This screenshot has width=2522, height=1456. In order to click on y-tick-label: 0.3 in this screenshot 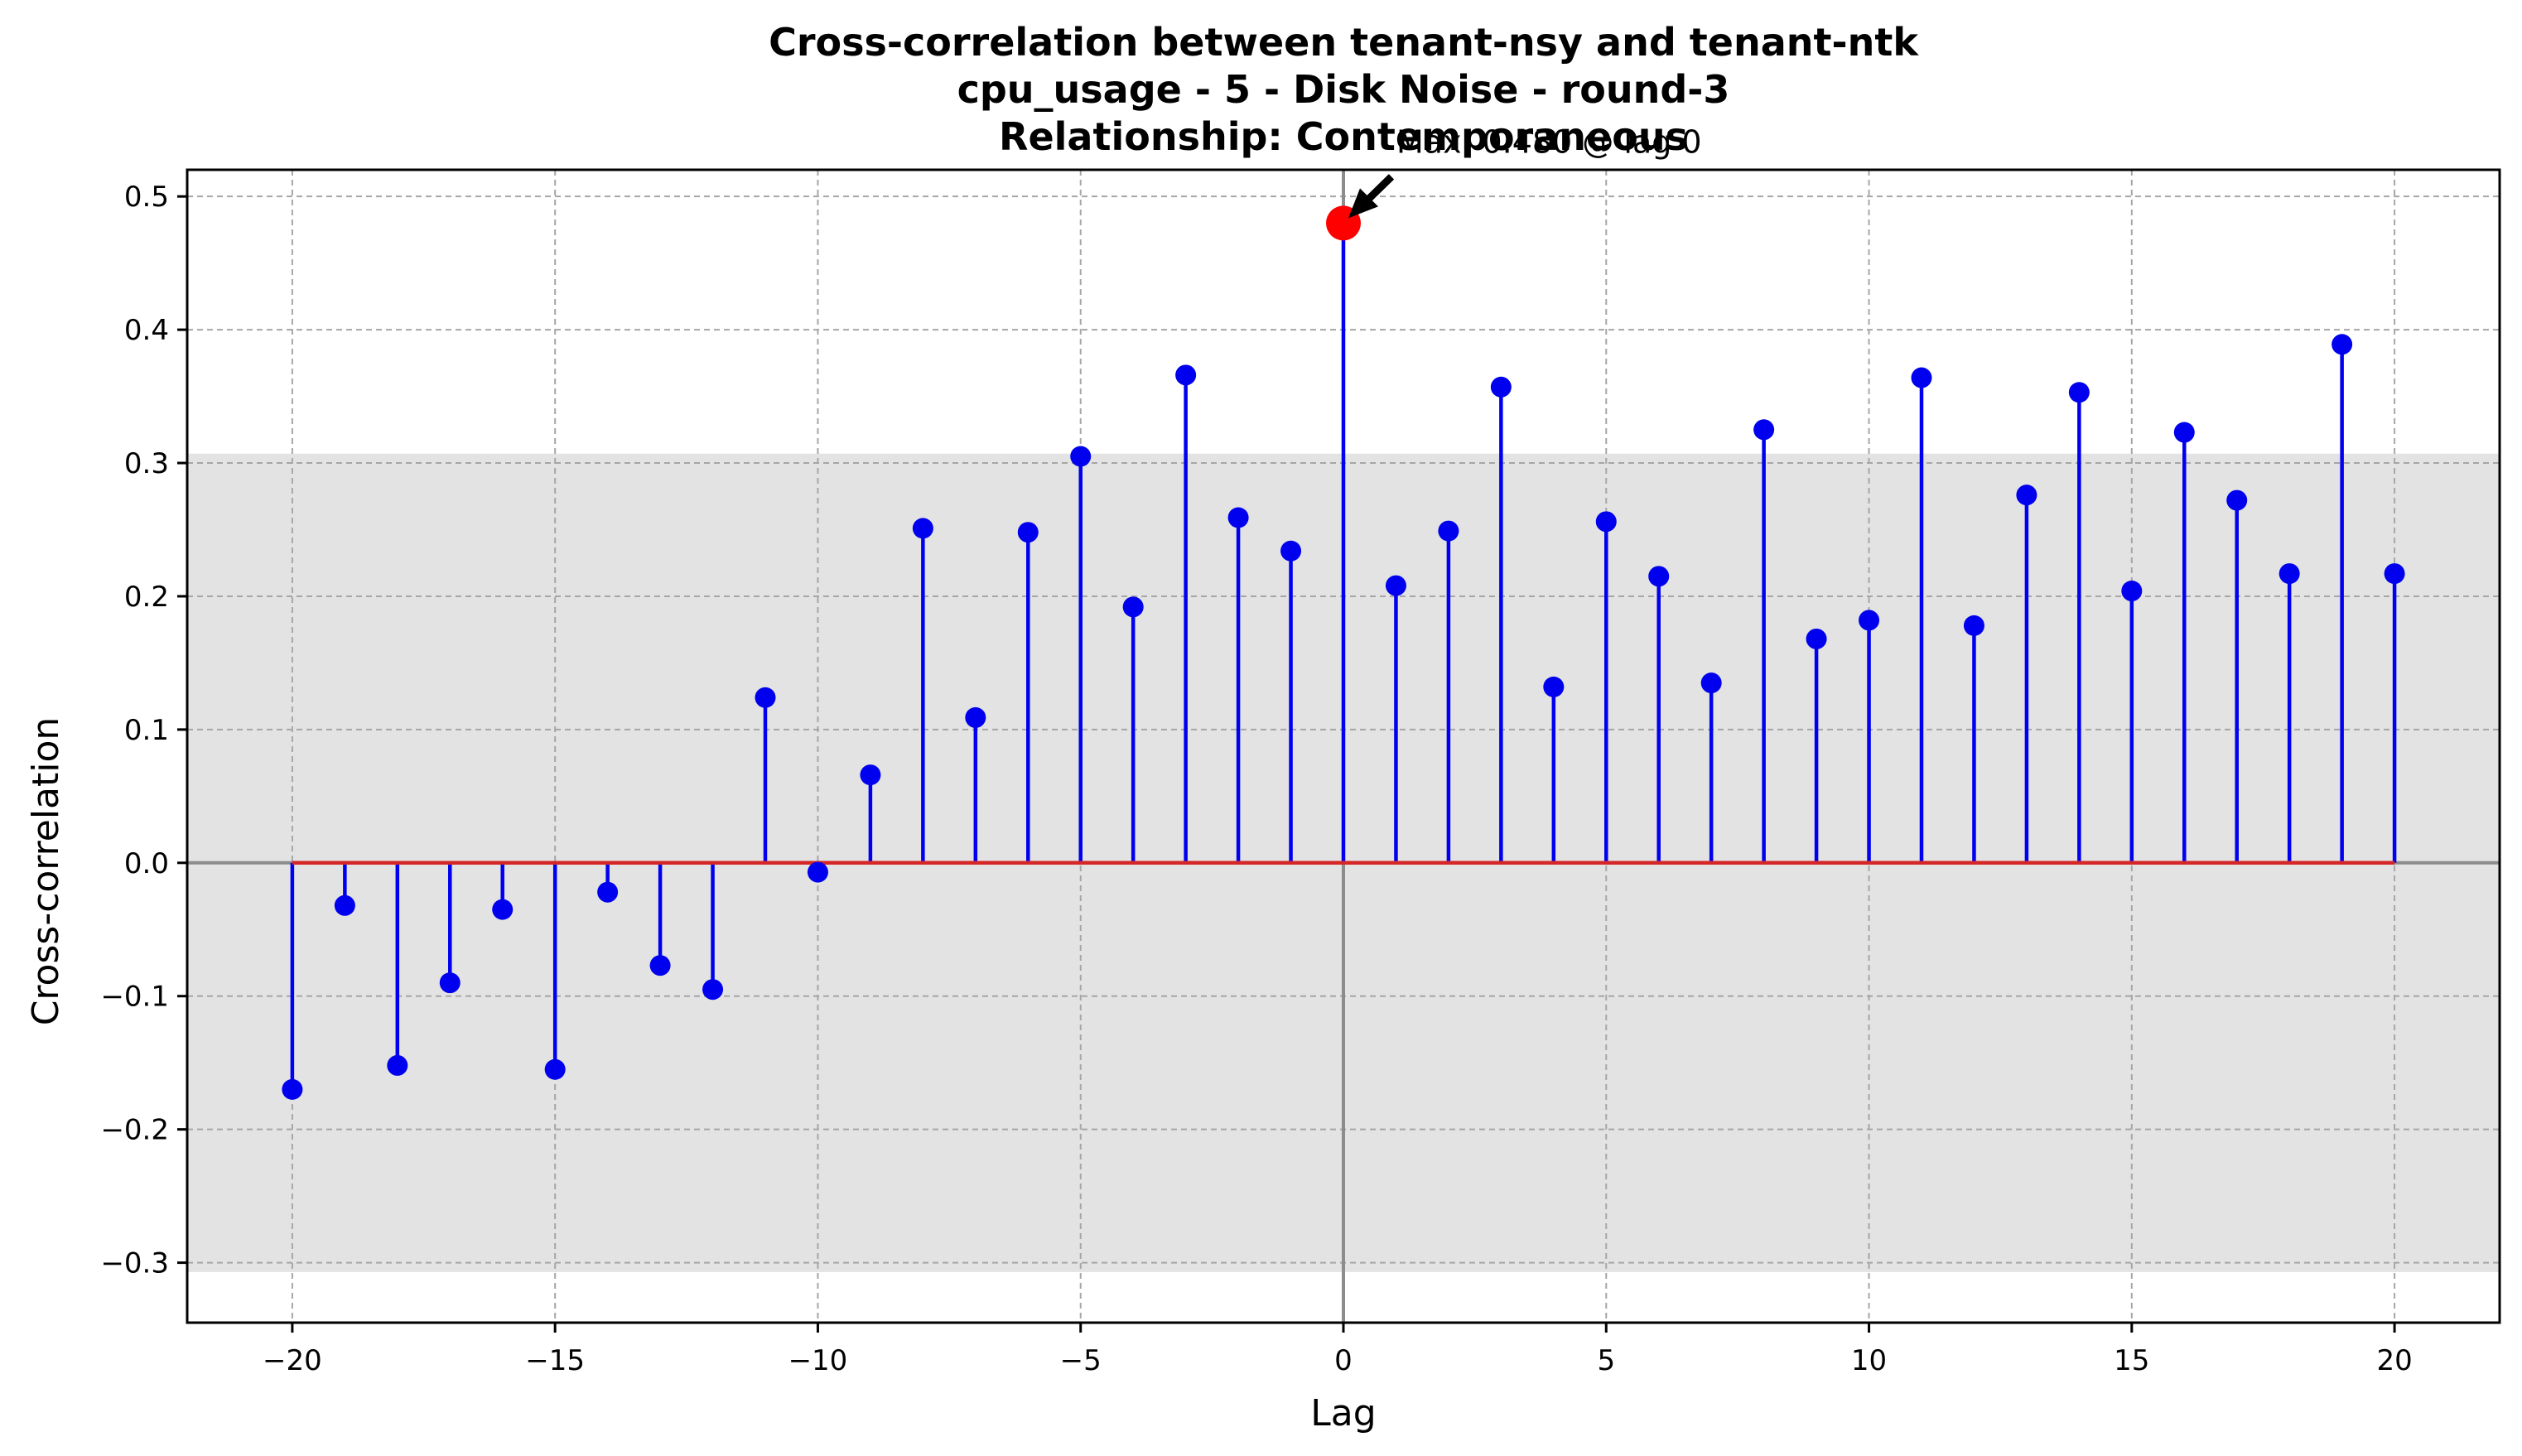, I will do `click(146, 463)`.